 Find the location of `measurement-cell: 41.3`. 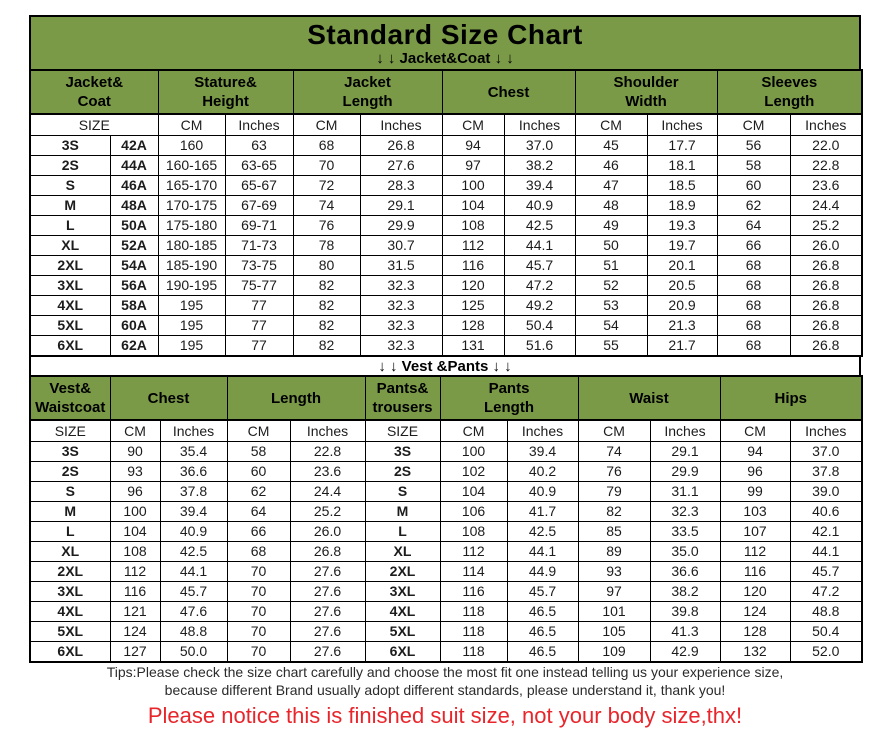

measurement-cell: 41.3 is located at coordinates (685, 631).